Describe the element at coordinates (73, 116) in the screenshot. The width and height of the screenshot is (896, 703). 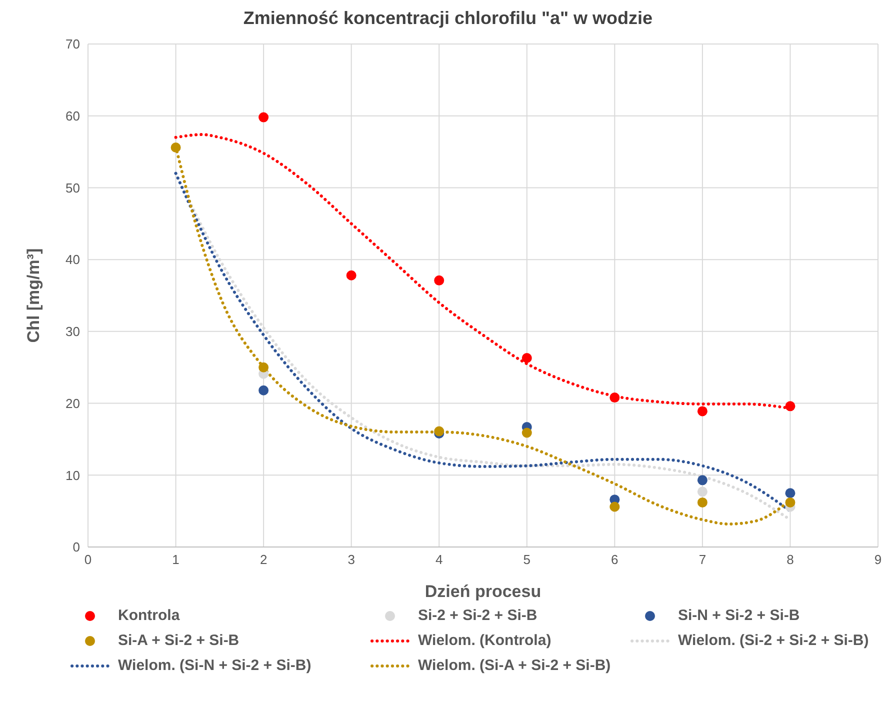
I see `y-tick-label: 60` at that location.